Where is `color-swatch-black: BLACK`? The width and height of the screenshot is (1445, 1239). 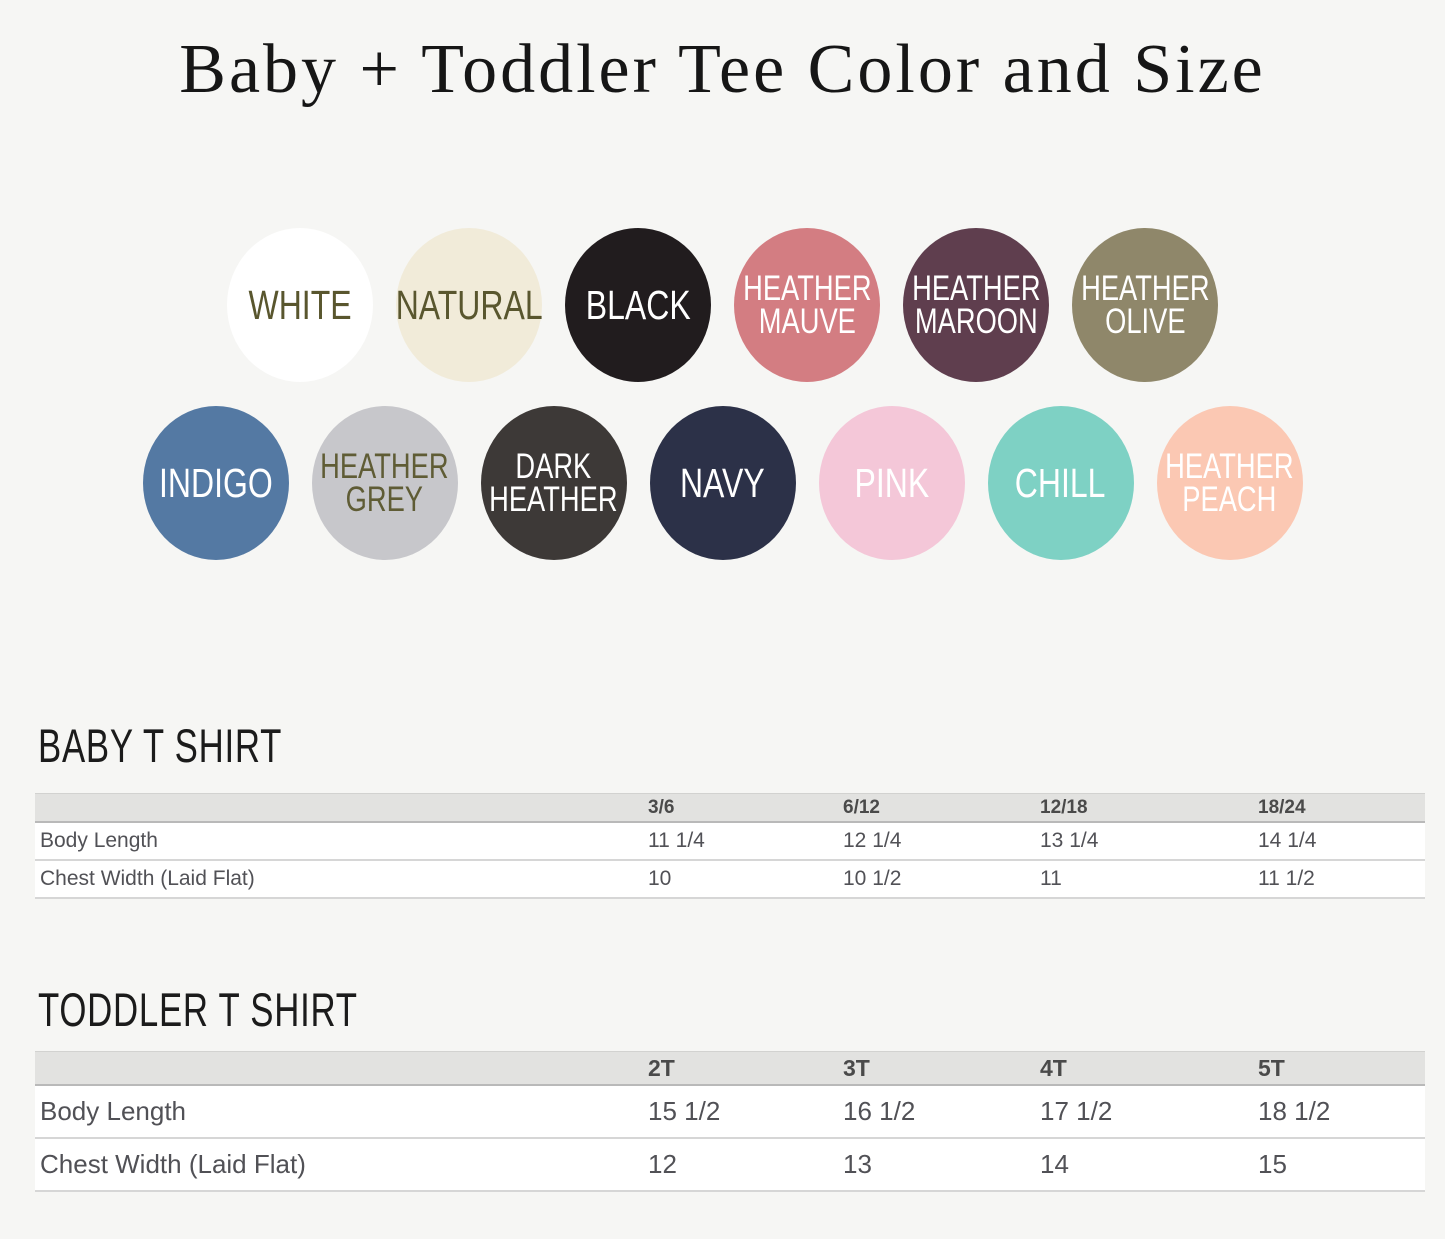
color-swatch-black: BLACK is located at coordinates (638, 305).